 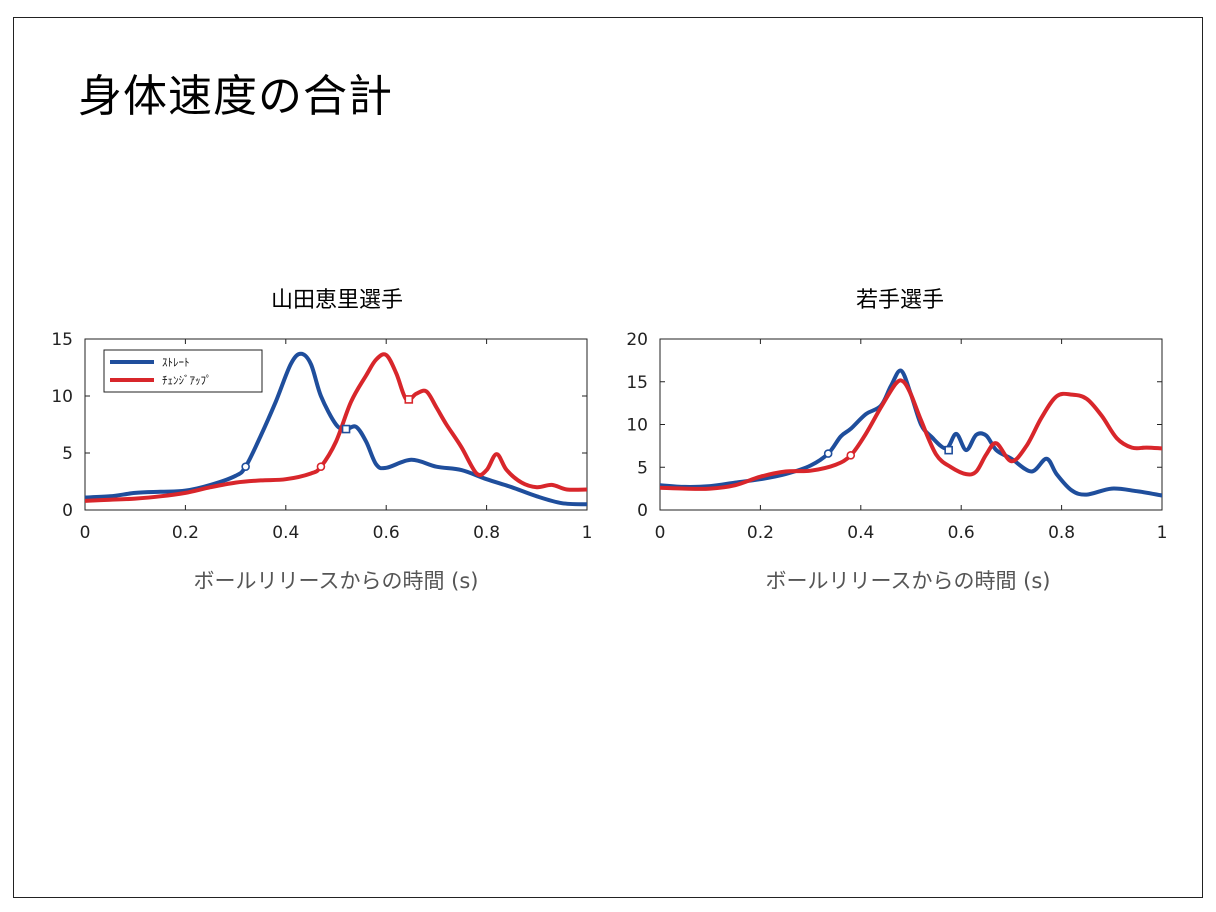 What do you see at coordinates (187, 380) in the screenshot?
I see `legend-label: ﾁｪﾝｼﾞｱｯﾌﾟ` at bounding box center [187, 380].